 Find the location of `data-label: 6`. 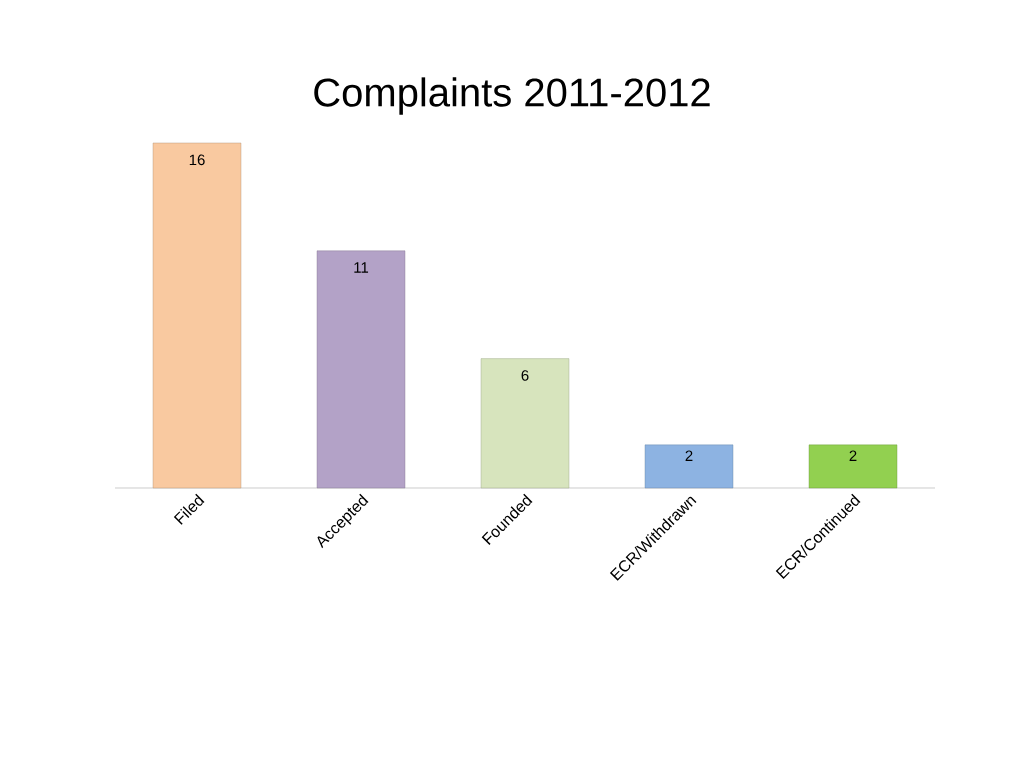

data-label: 6 is located at coordinates (525, 375).